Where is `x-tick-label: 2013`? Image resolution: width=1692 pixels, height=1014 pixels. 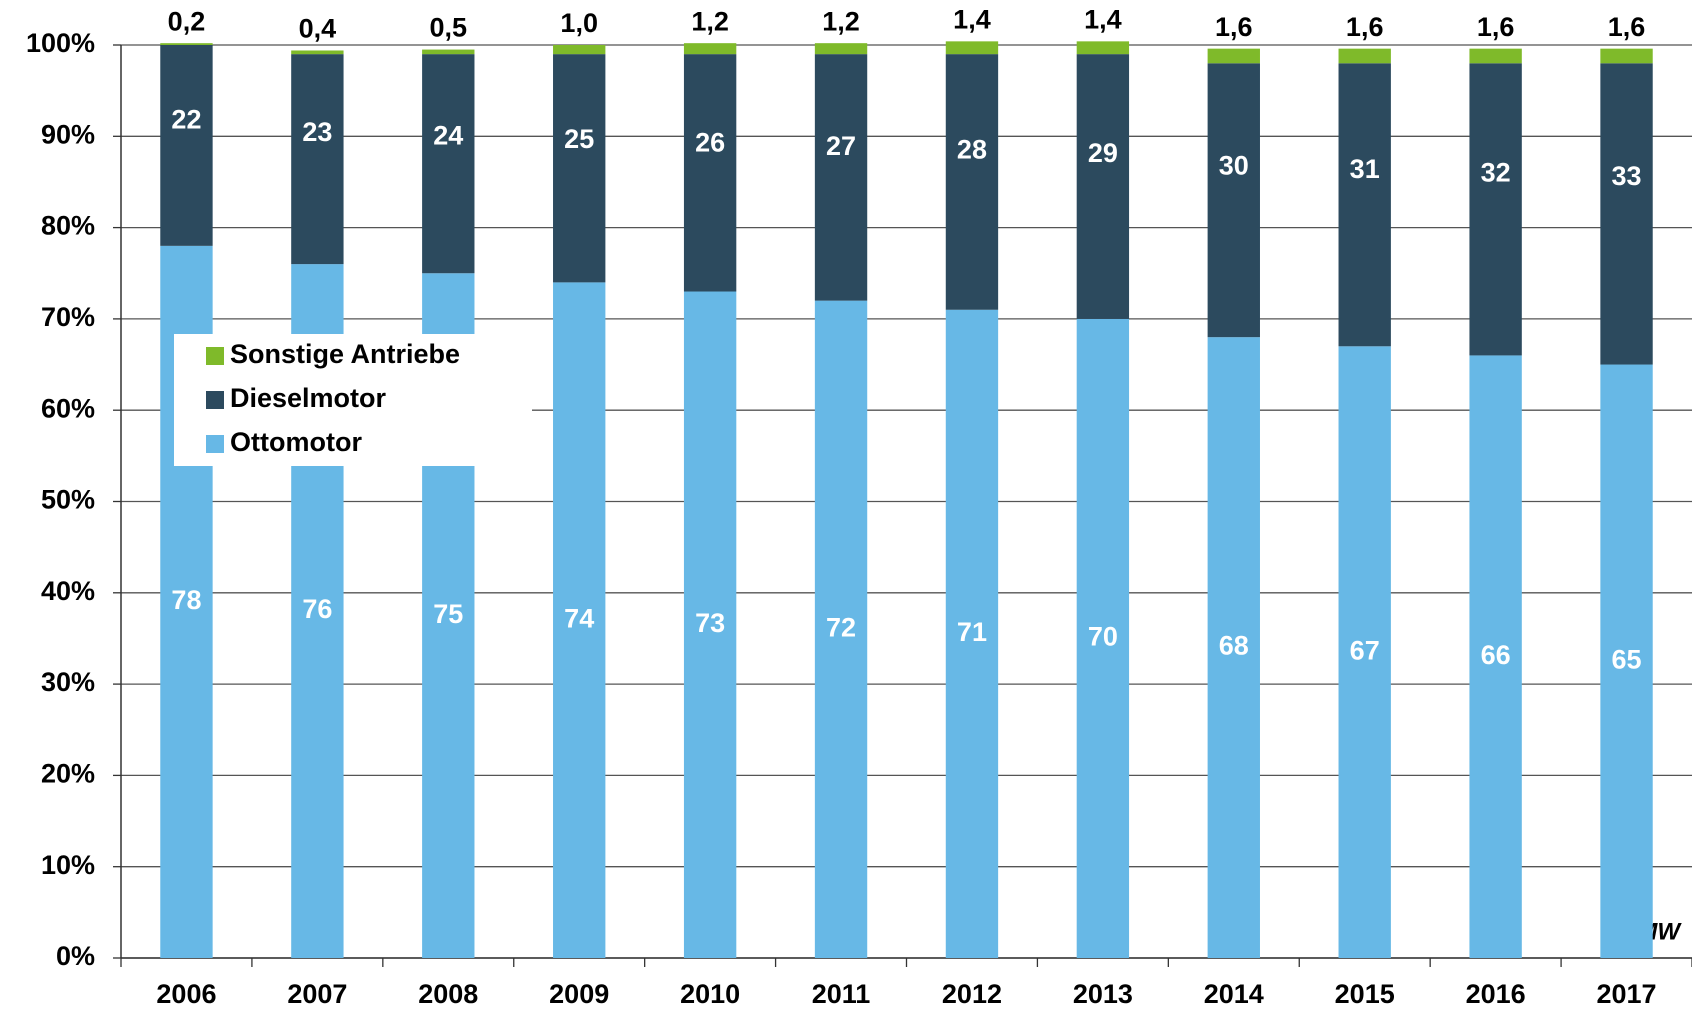
x-tick-label: 2013 is located at coordinates (1103, 994).